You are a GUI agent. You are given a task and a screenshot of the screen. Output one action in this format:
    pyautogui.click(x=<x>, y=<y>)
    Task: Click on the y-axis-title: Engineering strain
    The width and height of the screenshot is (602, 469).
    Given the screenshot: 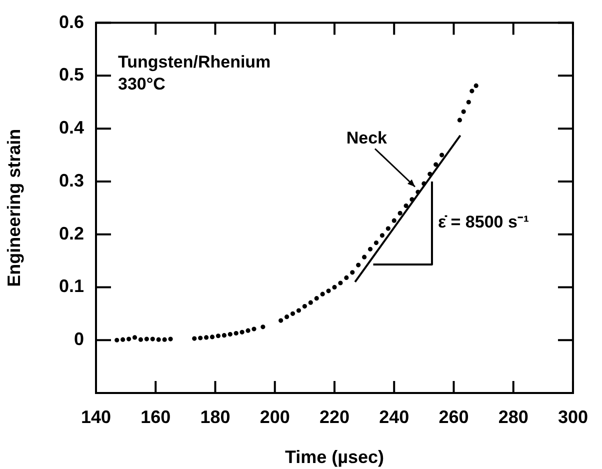 What is the action you would take?
    pyautogui.click(x=14, y=207)
    